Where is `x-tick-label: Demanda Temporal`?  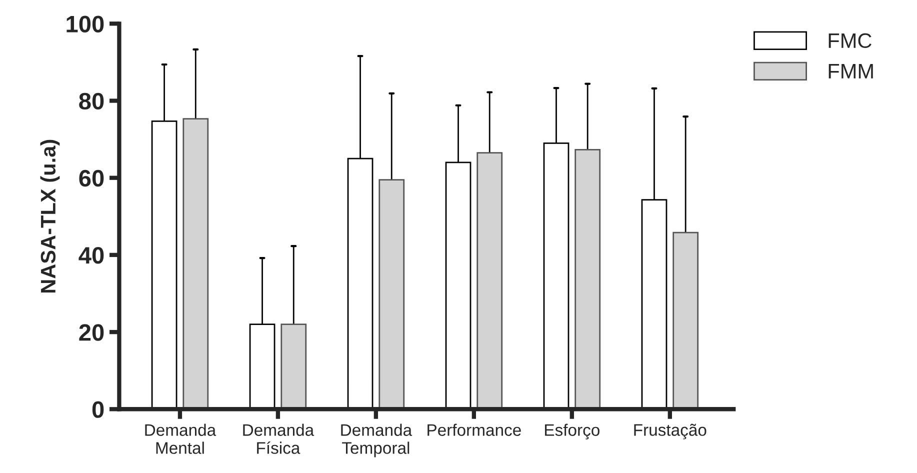
x-tick-label: Demanda Temporal is located at coordinates (376, 441).